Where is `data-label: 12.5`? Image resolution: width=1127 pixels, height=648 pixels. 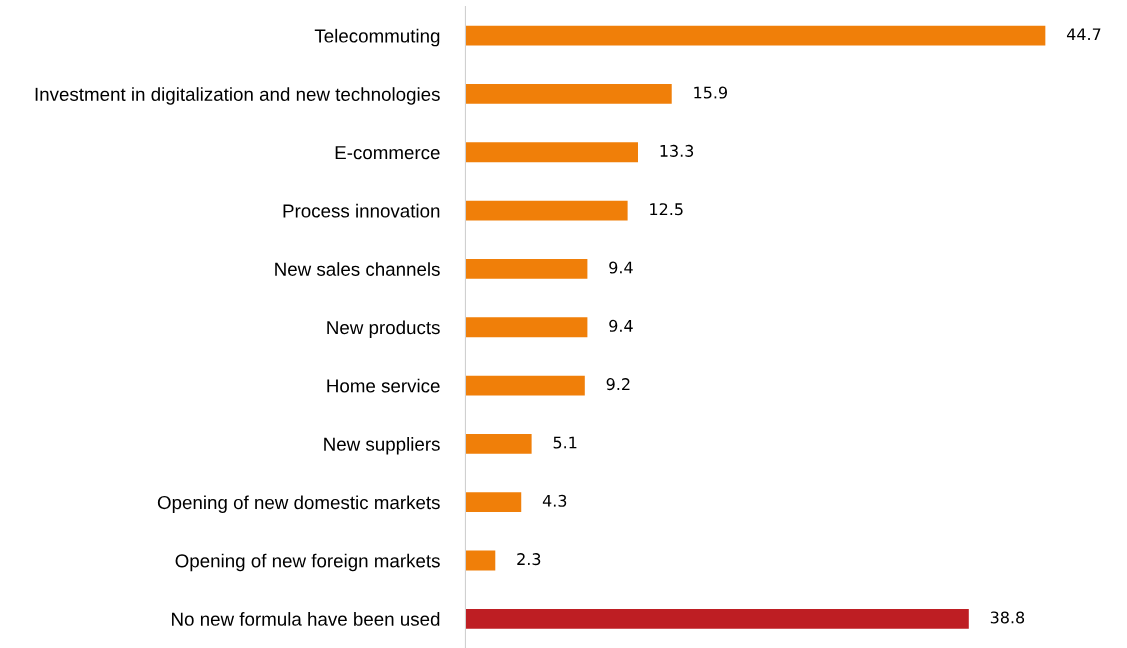
data-label: 12.5 is located at coordinates (666, 209).